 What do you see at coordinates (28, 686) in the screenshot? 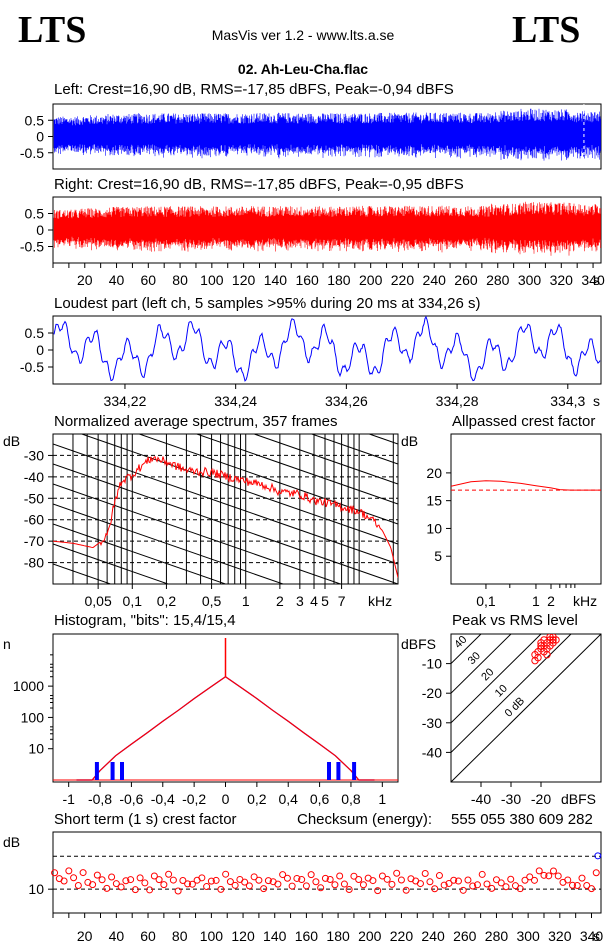
I see `histogram-ytick-label: 1000` at bounding box center [28, 686].